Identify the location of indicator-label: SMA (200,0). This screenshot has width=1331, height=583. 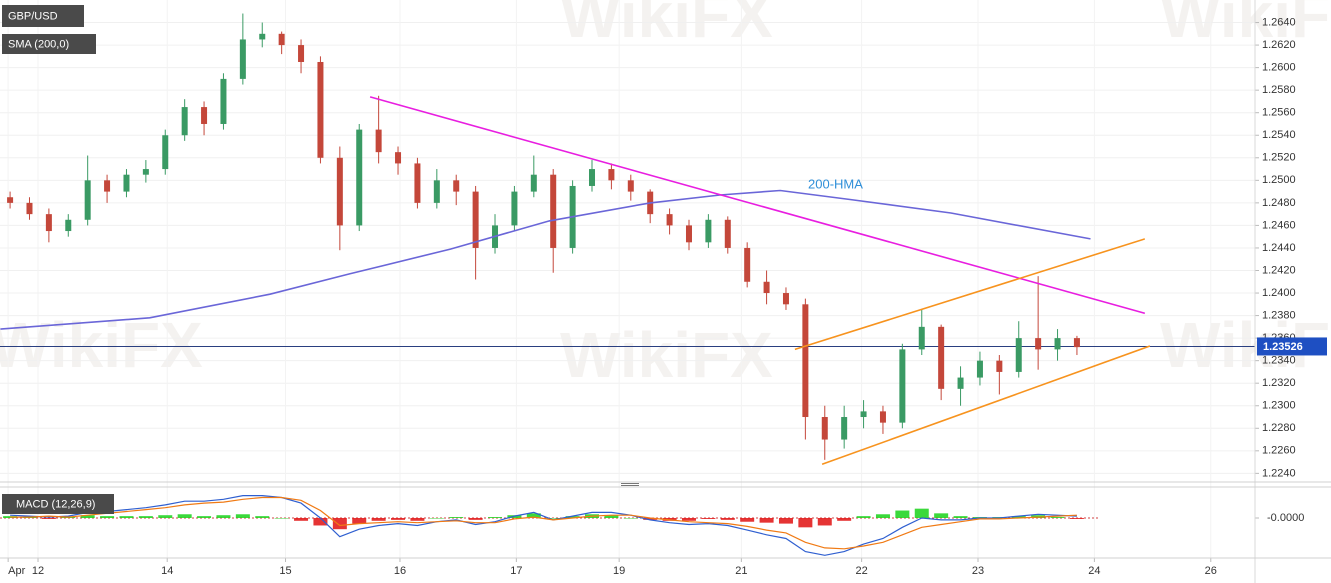
(38, 44).